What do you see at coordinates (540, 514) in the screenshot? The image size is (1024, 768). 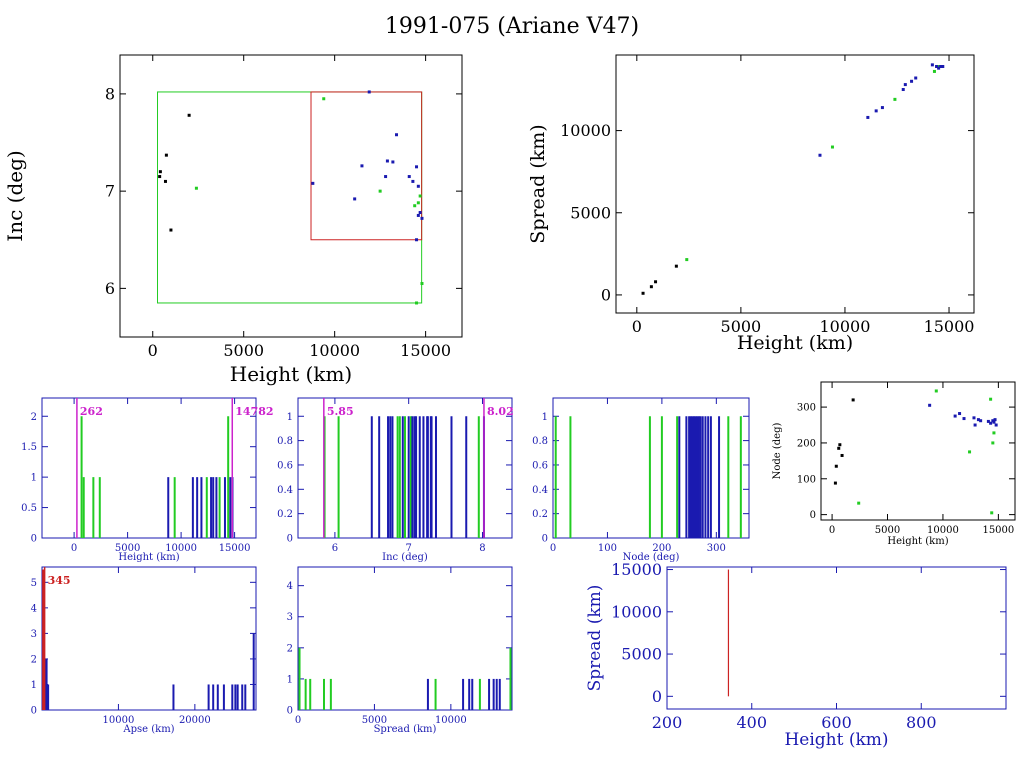 I see `y-tick-label: 0.2` at bounding box center [540, 514].